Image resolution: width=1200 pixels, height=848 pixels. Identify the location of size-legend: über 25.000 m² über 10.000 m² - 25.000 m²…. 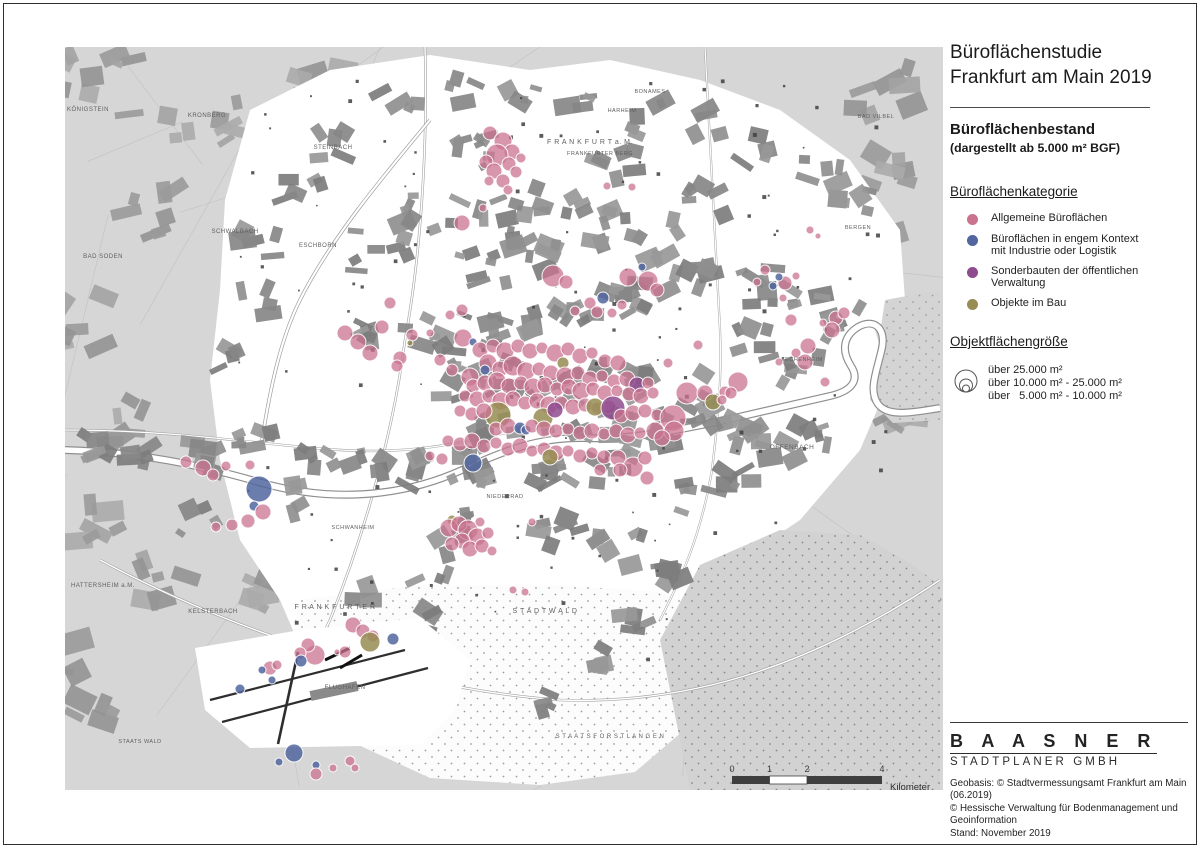
(1070, 383).